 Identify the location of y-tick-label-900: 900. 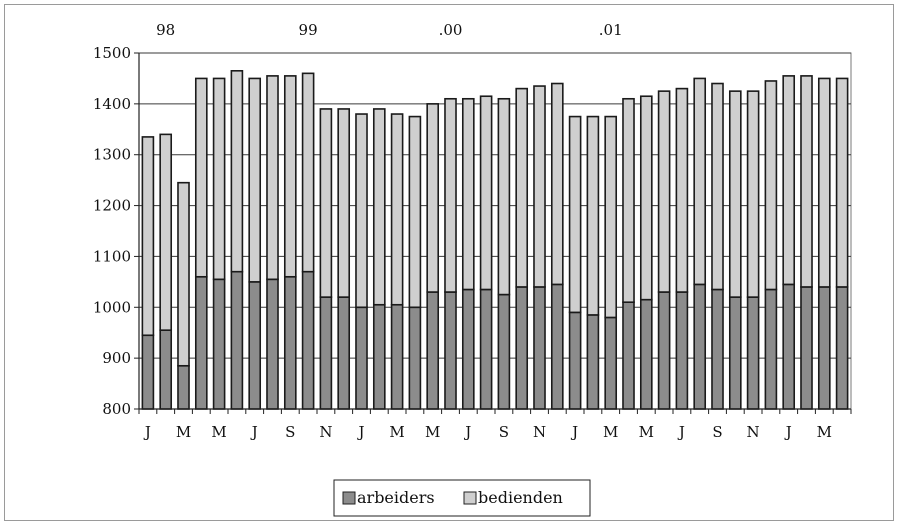
(116, 358).